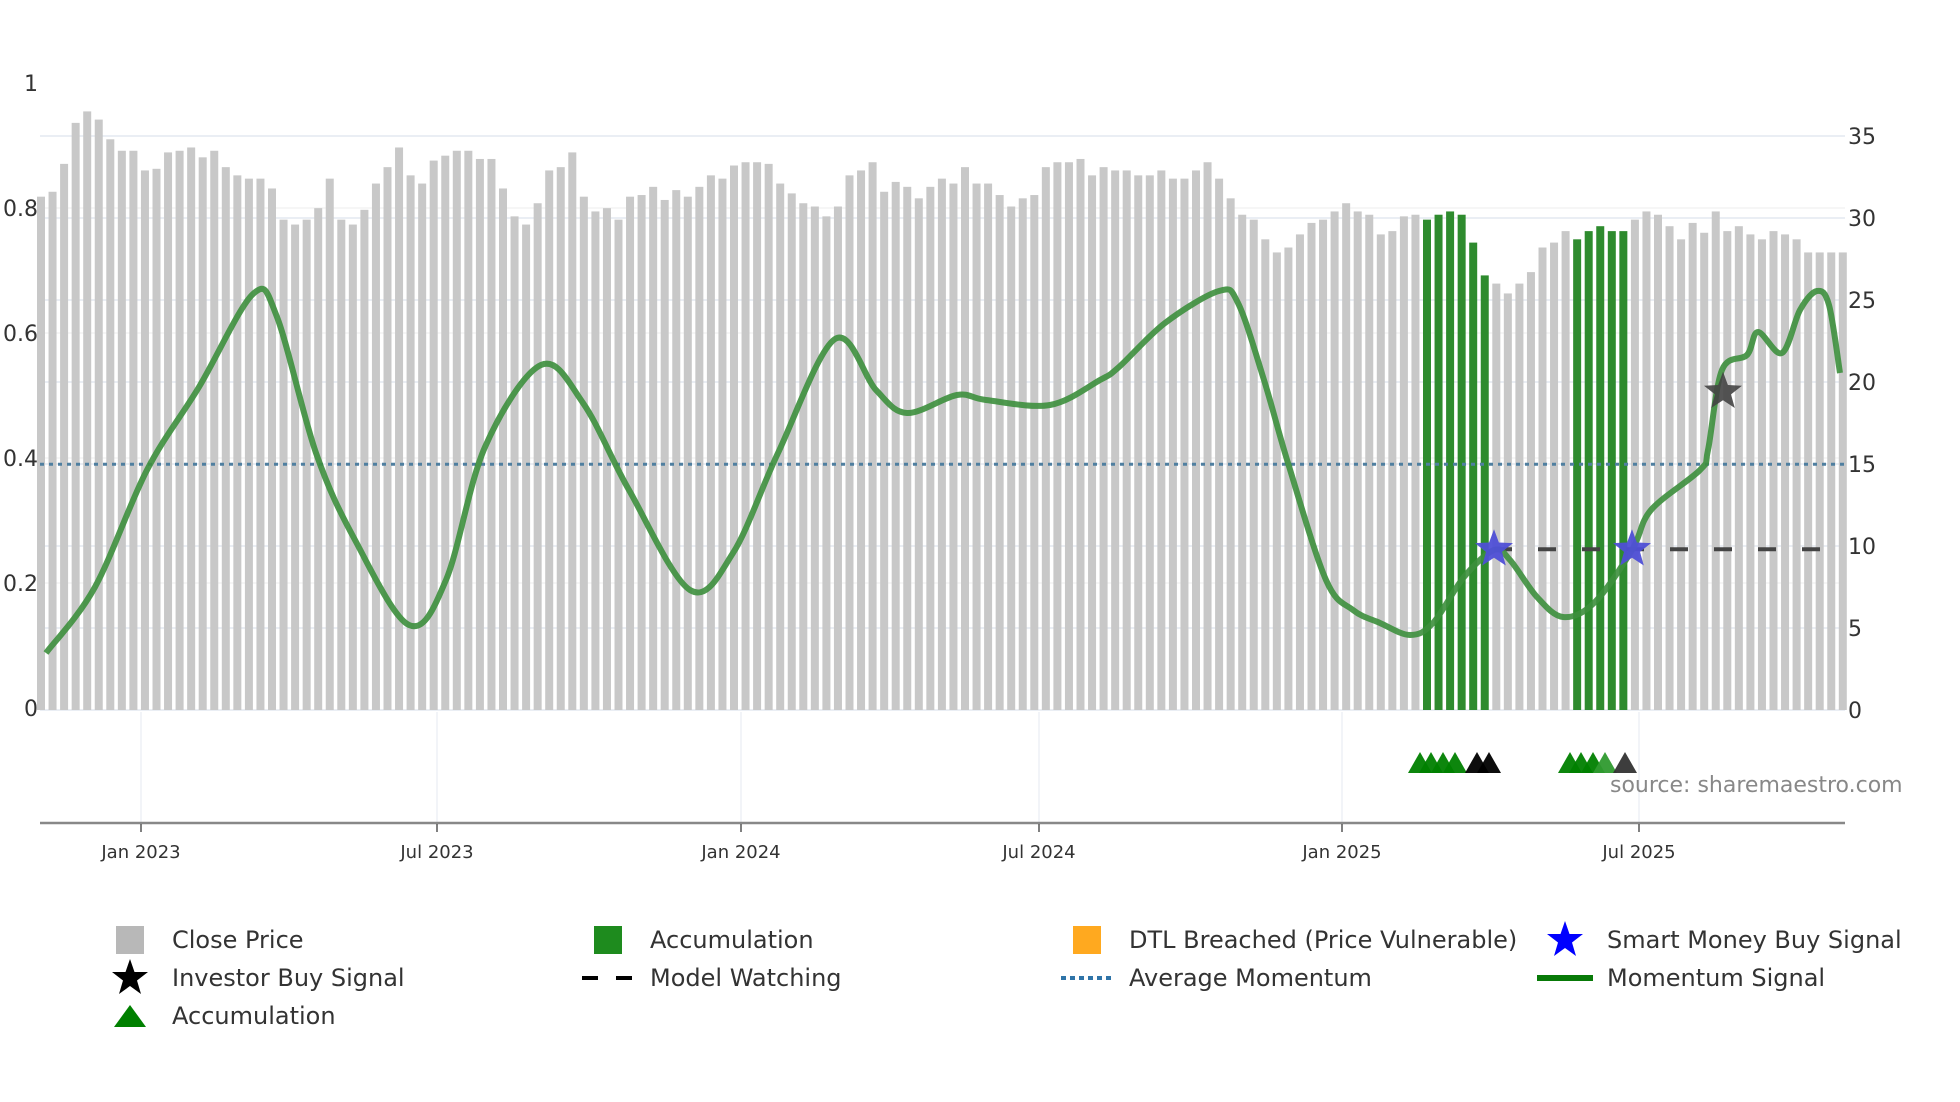 Image resolution: width=1960 pixels, height=1102 pixels. What do you see at coordinates (130, 977) in the screenshot?
I see `black-star-icon` at bounding box center [130, 977].